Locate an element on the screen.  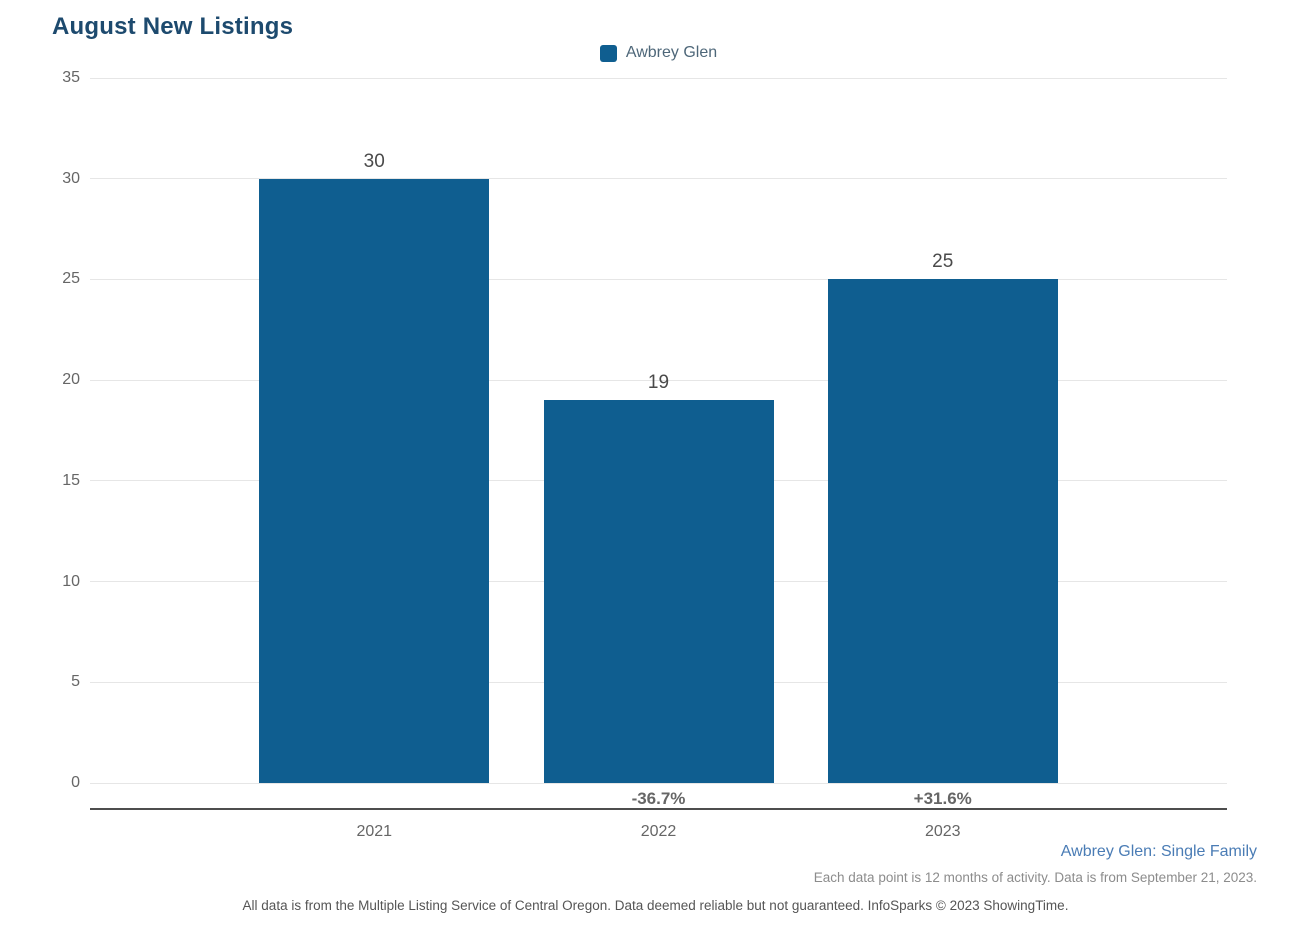
bar-value-label: 19 is located at coordinates (658, 383).